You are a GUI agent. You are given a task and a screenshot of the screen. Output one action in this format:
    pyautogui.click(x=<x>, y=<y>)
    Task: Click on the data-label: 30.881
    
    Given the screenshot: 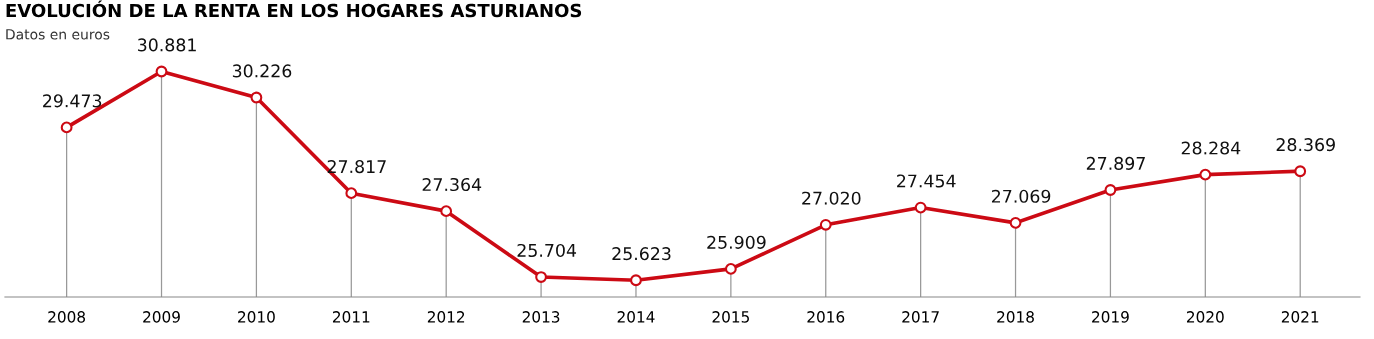 What is the action you would take?
    pyautogui.click(x=167, y=45)
    